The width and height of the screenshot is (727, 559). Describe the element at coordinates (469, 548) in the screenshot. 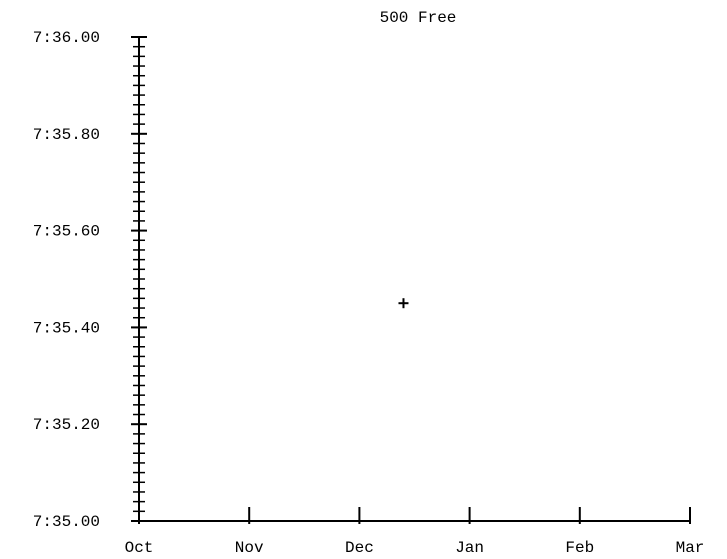

I see `x-tick-label: Jan` at that location.